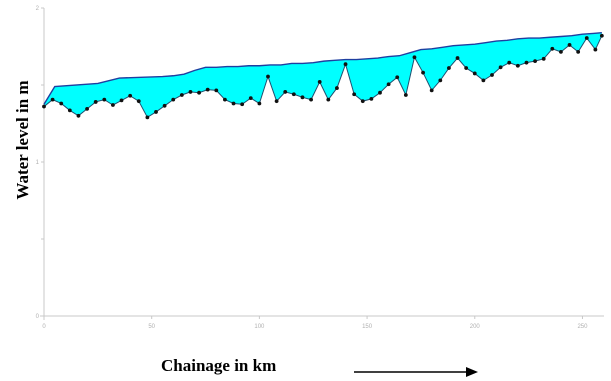 The height and width of the screenshot is (381, 611). What do you see at coordinates (475, 327) in the screenshot?
I see `x-tick-label: 200` at bounding box center [475, 327].